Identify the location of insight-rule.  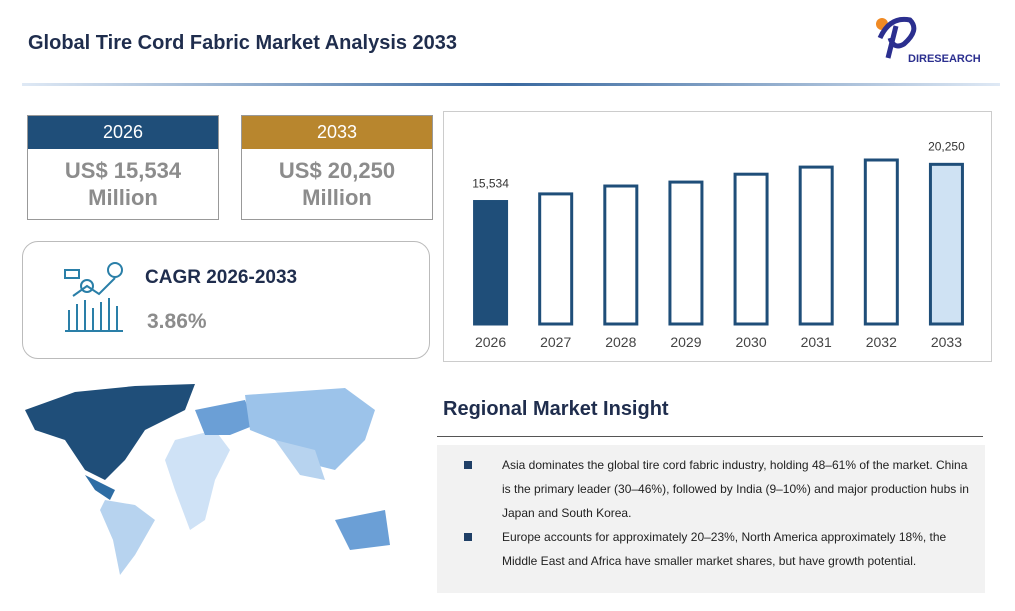
(710, 436).